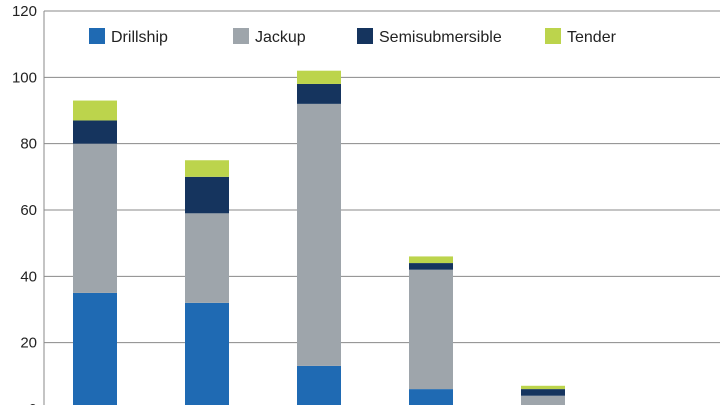 The image size is (720, 405). I want to click on y-tick-label: 100, so click(24, 77).